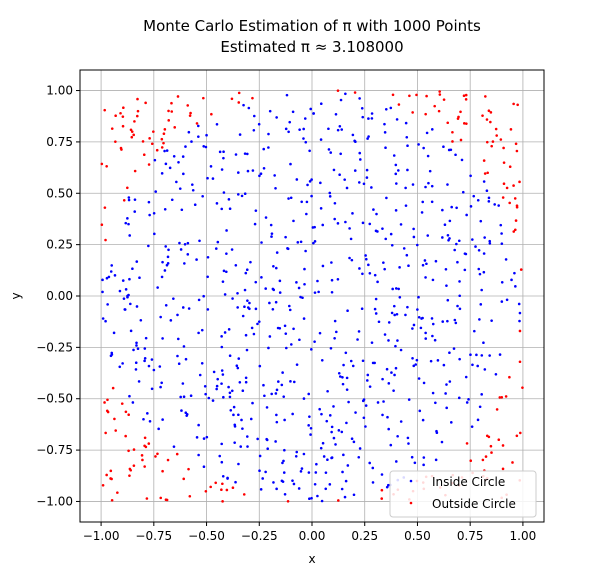  Describe the element at coordinates (54, 501) in the screenshot. I see `y-tick-label: −1.00` at that location.